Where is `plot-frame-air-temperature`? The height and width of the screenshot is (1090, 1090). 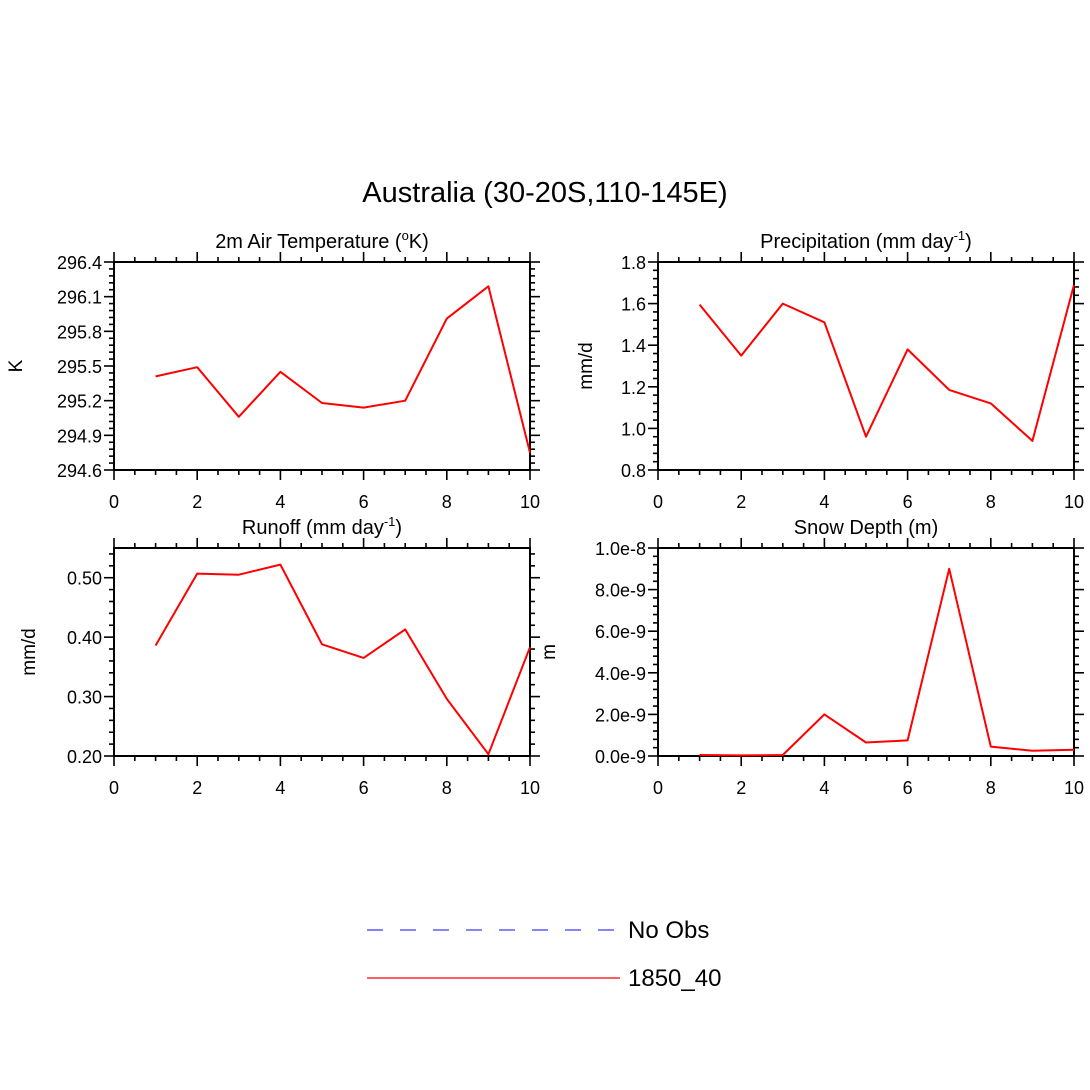 plot-frame-air-temperature is located at coordinates (322, 366).